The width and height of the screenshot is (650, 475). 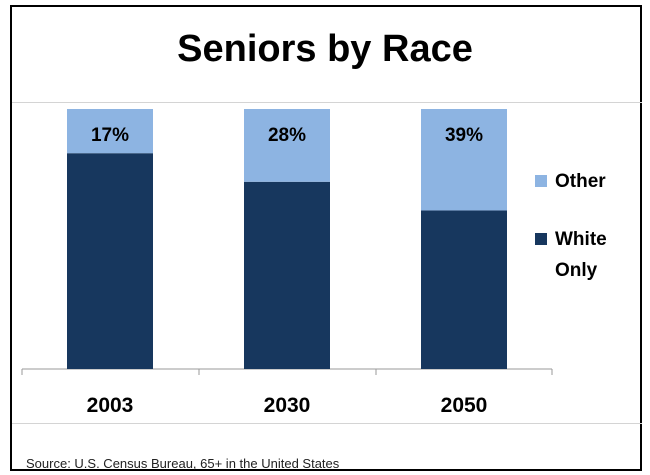 What do you see at coordinates (541, 181) in the screenshot?
I see `legend-swatch-other` at bounding box center [541, 181].